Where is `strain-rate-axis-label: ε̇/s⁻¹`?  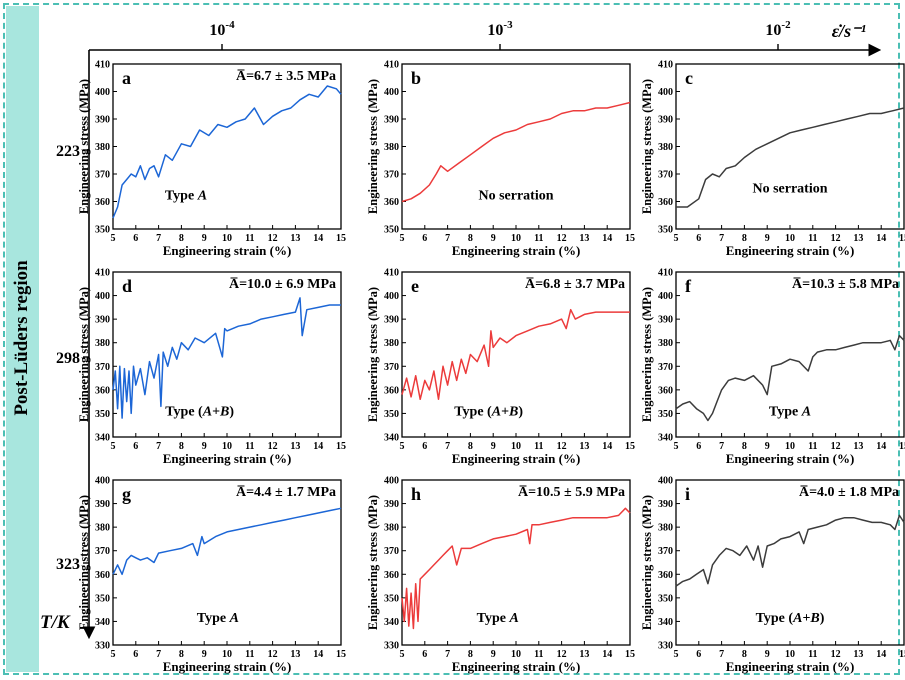 strain-rate-axis-label: ε̇/s⁻¹ is located at coordinates (849, 31).